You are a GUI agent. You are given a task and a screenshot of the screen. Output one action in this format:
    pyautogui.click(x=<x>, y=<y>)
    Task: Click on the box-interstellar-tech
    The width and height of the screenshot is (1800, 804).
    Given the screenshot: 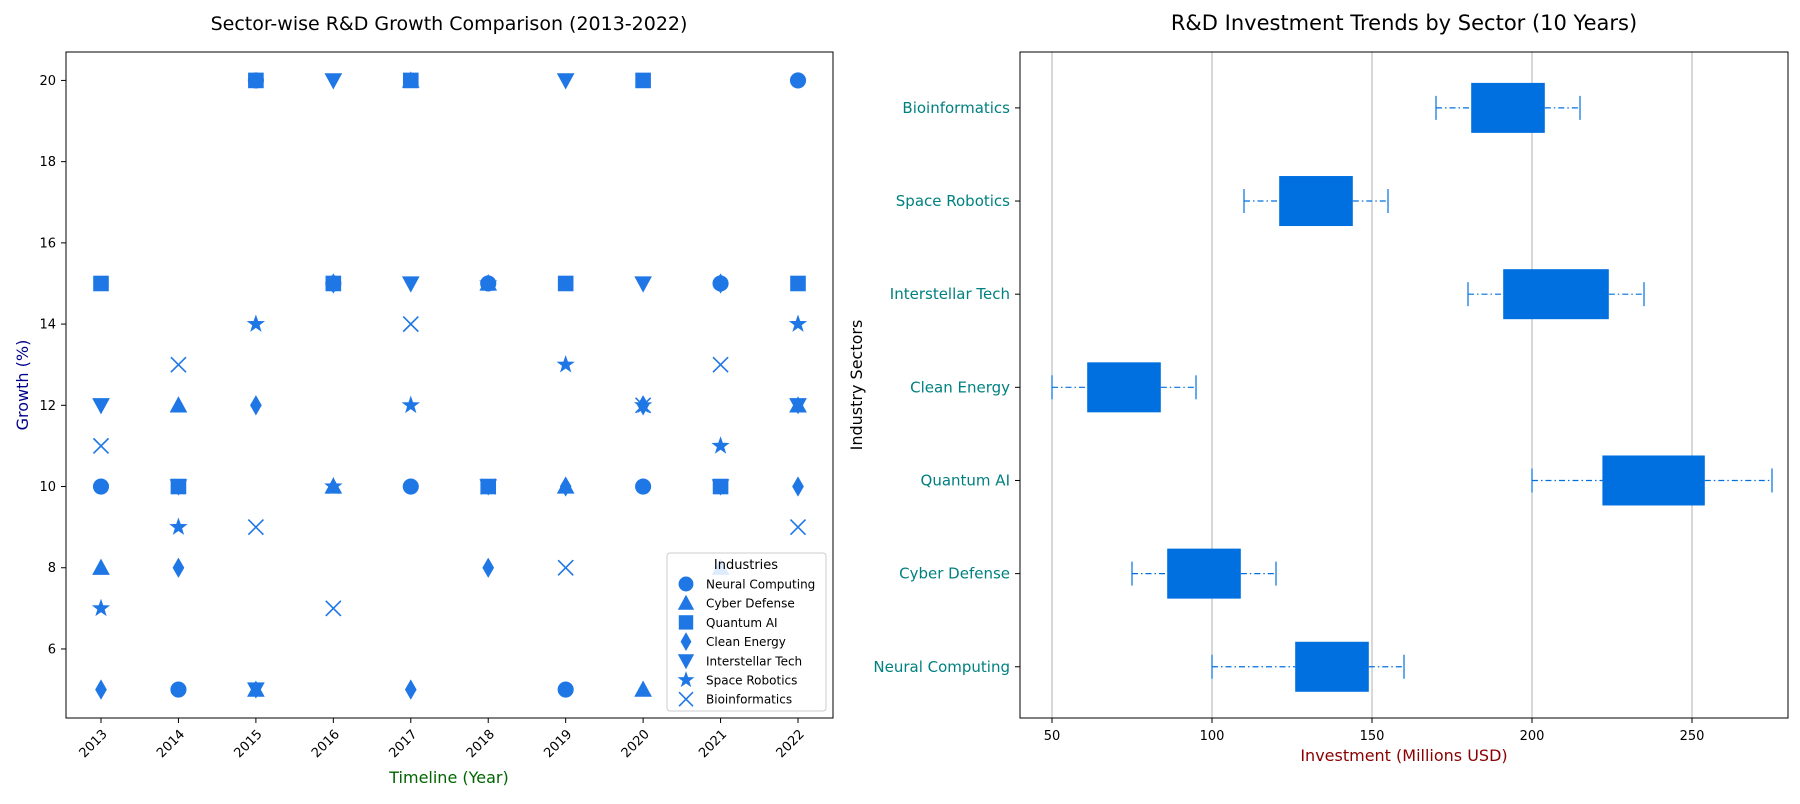 What is the action you would take?
    pyautogui.click(x=1556, y=294)
    